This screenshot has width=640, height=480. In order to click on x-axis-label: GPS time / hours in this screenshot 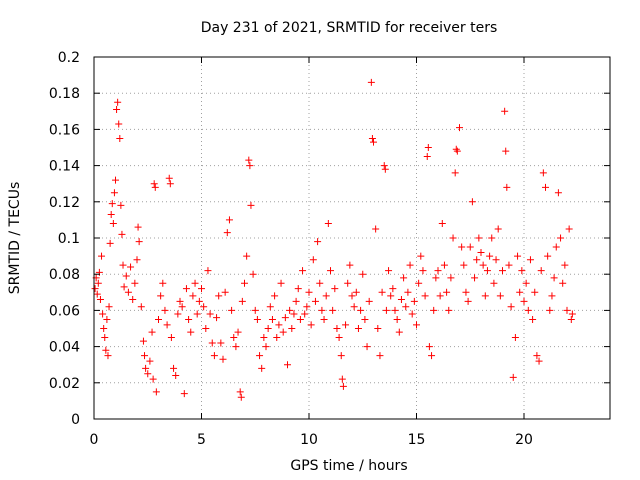, I will do `click(348, 466)`.